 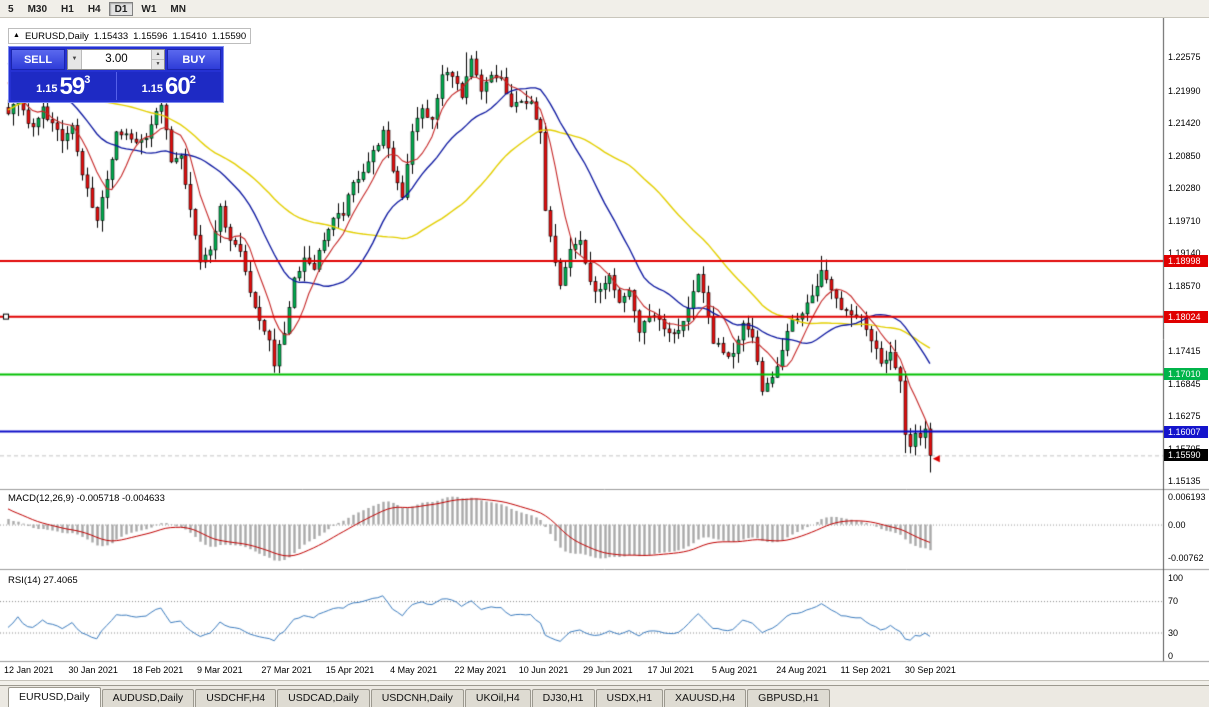 I want to click on sell-button: SELL, so click(x=38, y=59).